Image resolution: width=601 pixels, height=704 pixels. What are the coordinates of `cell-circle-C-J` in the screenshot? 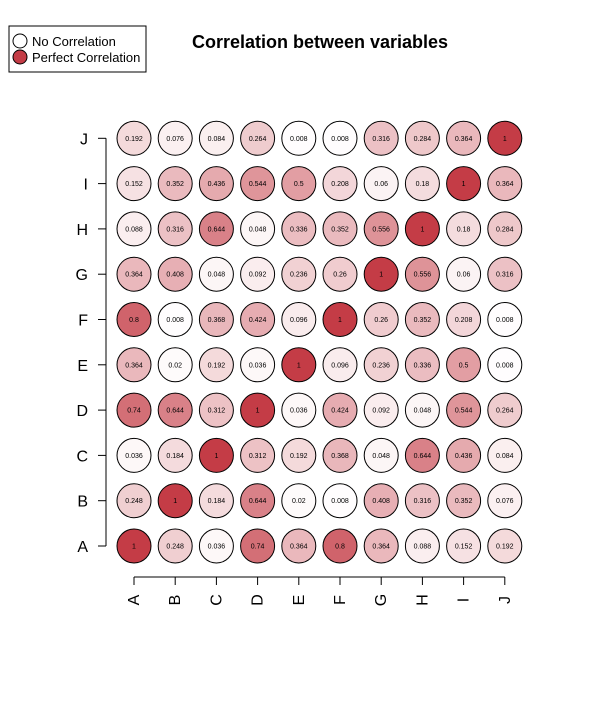 It's located at (505, 455).